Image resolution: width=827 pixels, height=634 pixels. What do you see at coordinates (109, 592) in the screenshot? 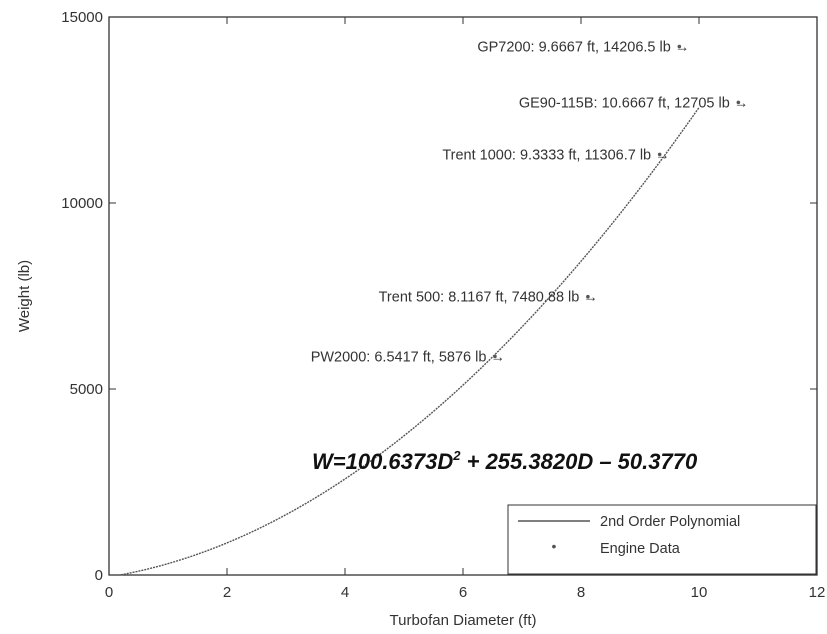
I see `x-tick-label: 0` at bounding box center [109, 592].